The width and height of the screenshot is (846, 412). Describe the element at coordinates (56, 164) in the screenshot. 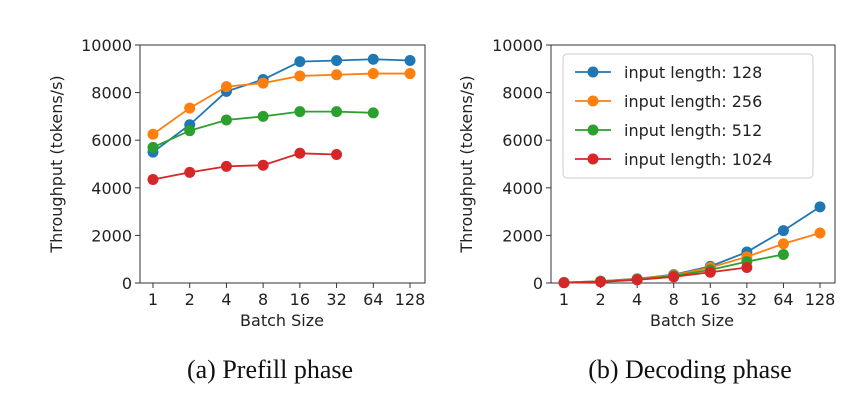

I see `y-axis-label-prefill: Throughput (tokens/s)` at that location.